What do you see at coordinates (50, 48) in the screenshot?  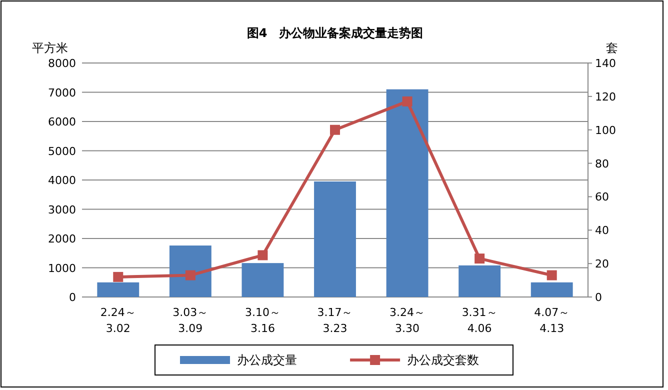 I see `y-axis-title: 平方米` at bounding box center [50, 48].